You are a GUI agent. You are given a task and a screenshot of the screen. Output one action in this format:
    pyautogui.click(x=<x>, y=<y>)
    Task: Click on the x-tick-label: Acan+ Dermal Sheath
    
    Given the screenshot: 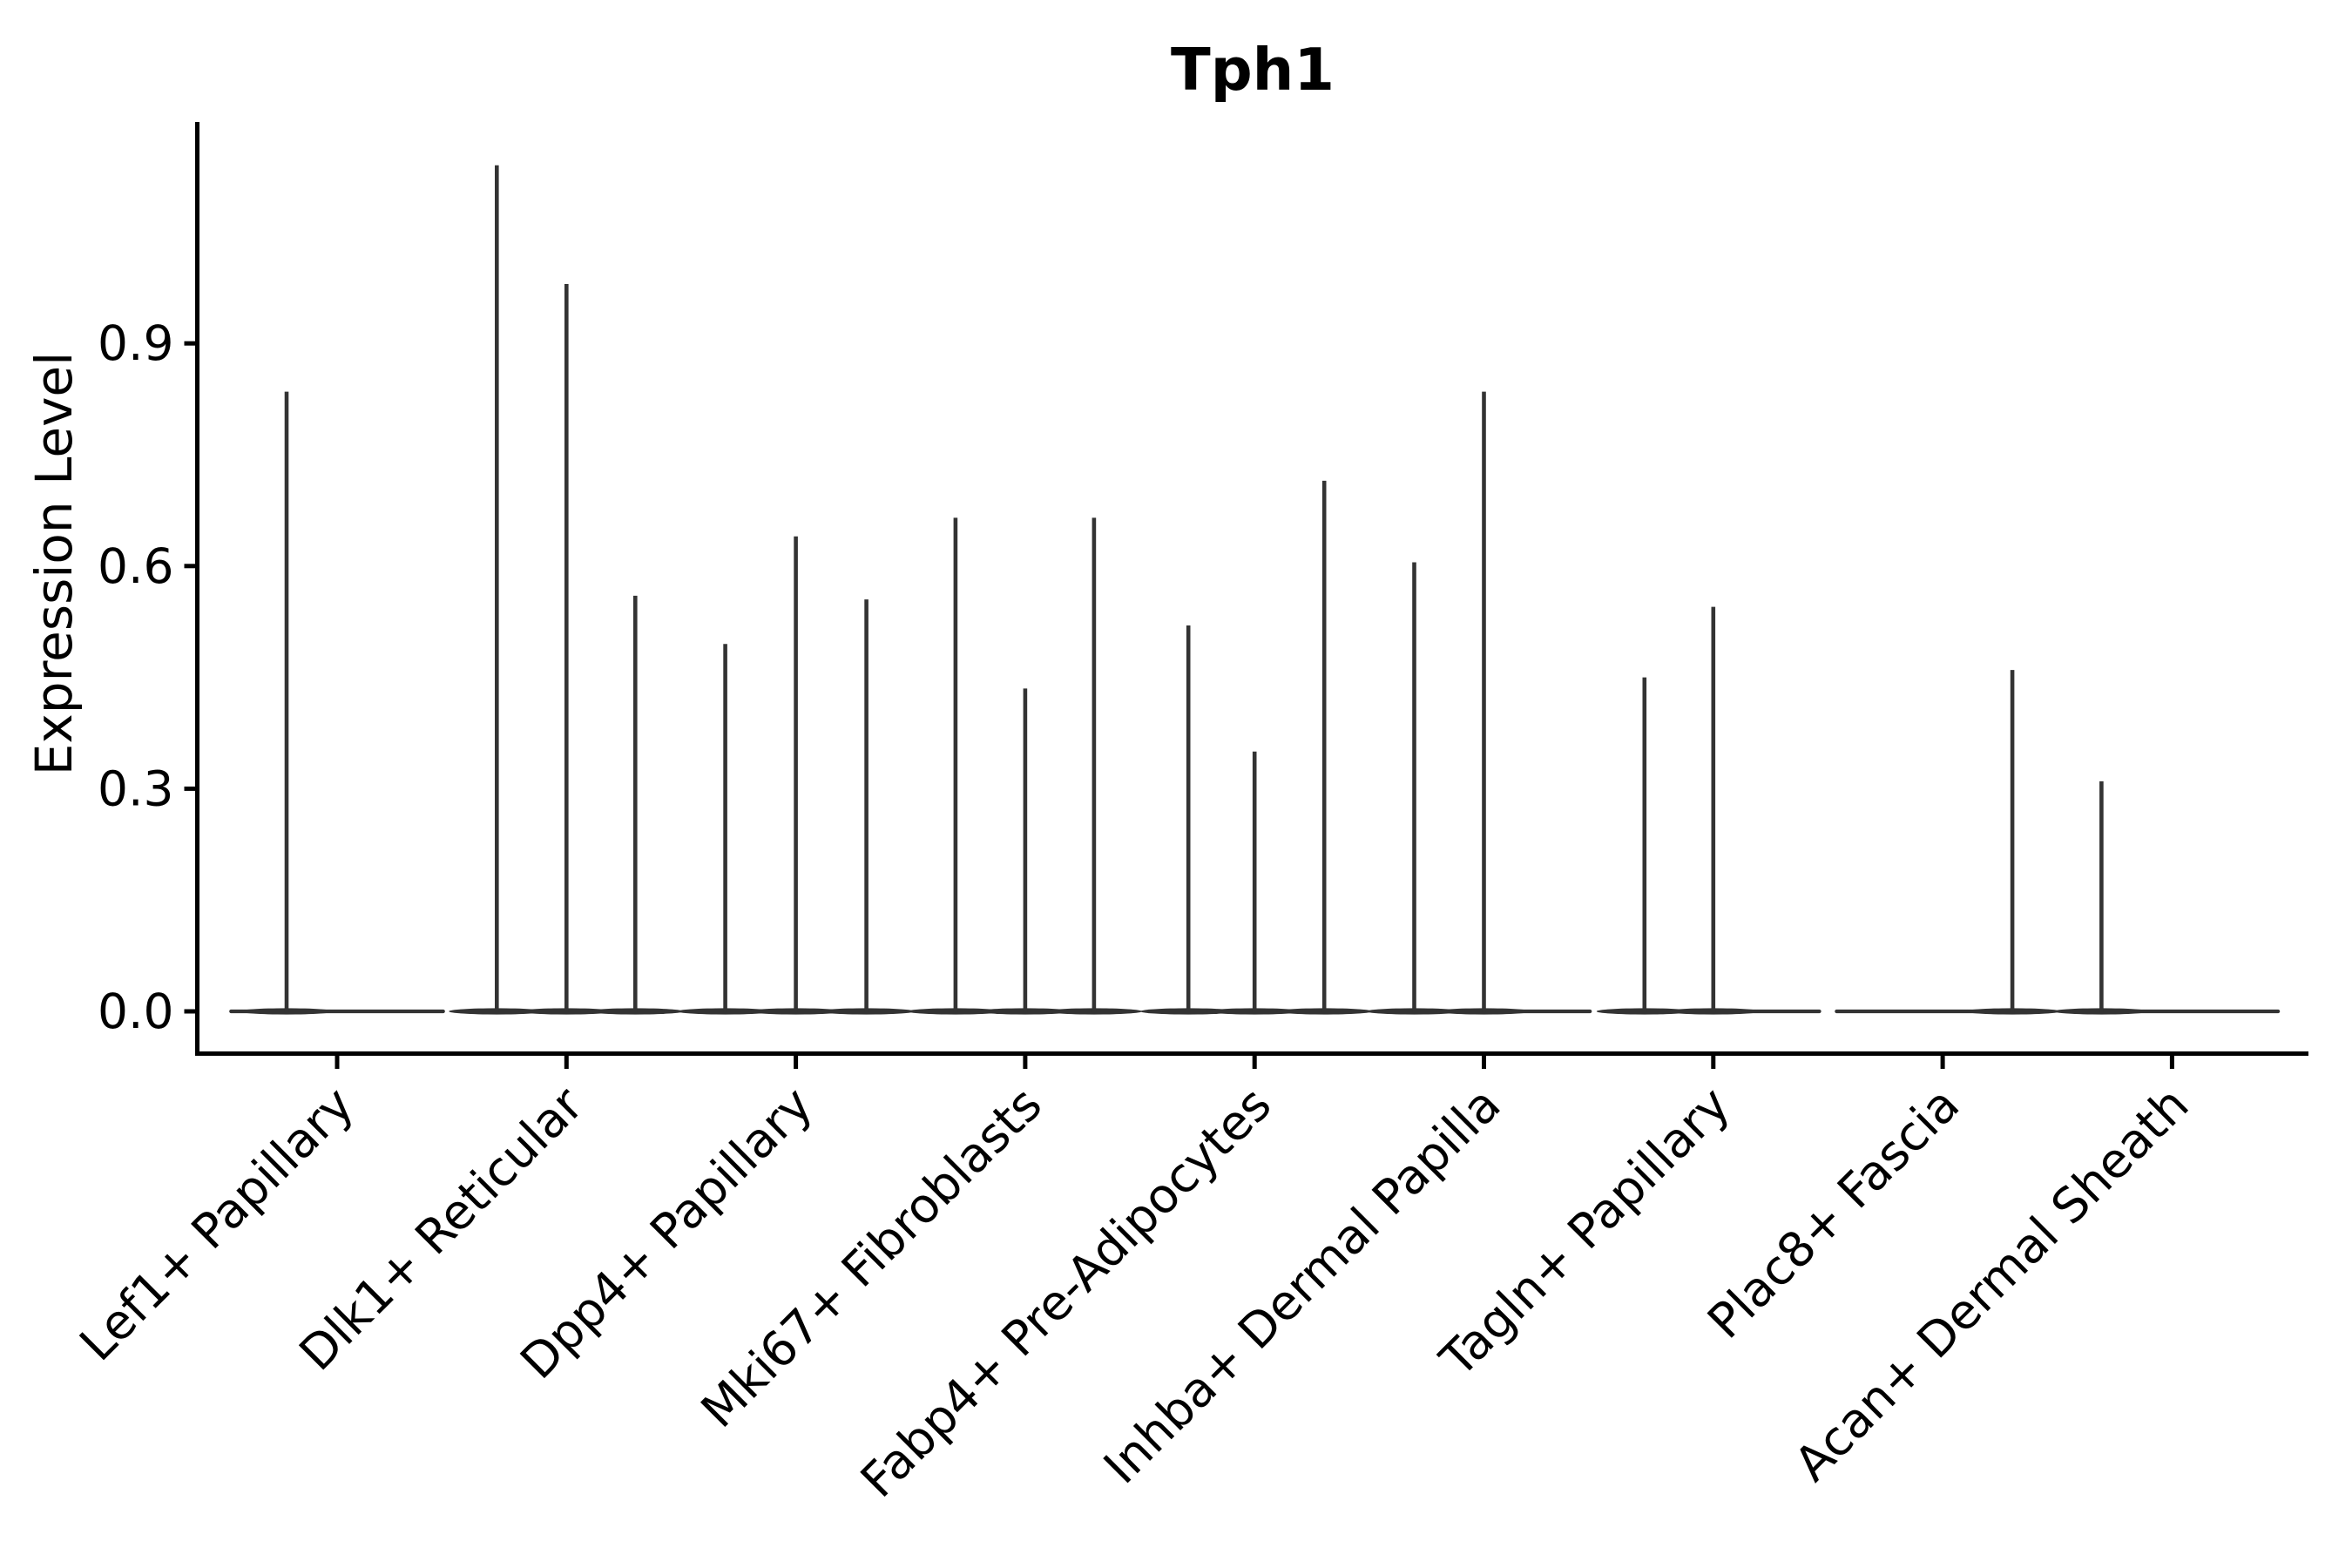 What is the action you would take?
    pyautogui.click(x=1992, y=1283)
    